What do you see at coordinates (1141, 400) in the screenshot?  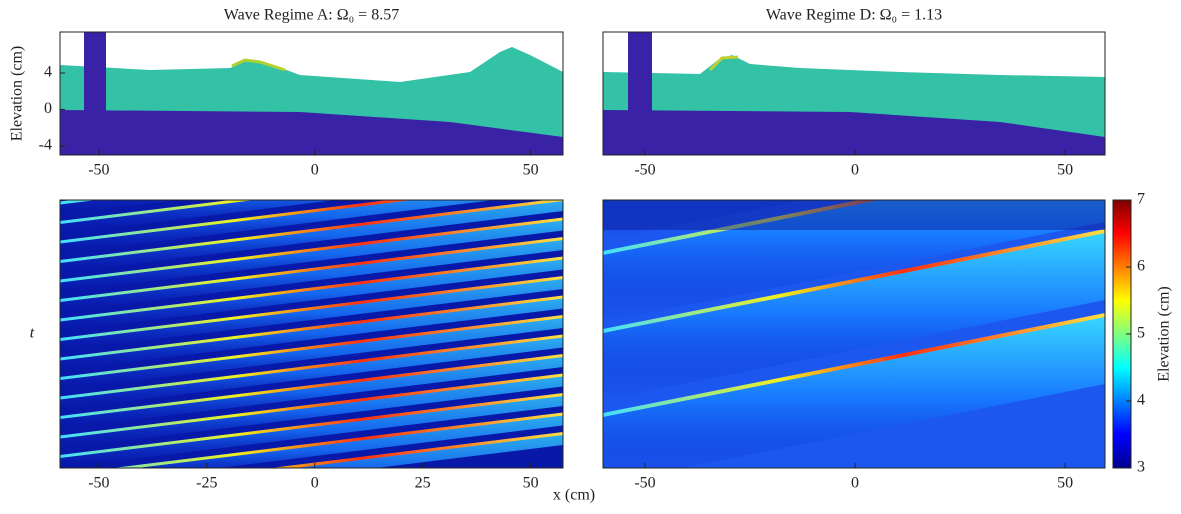 I see `colorbar-tick-label: 4` at bounding box center [1141, 400].